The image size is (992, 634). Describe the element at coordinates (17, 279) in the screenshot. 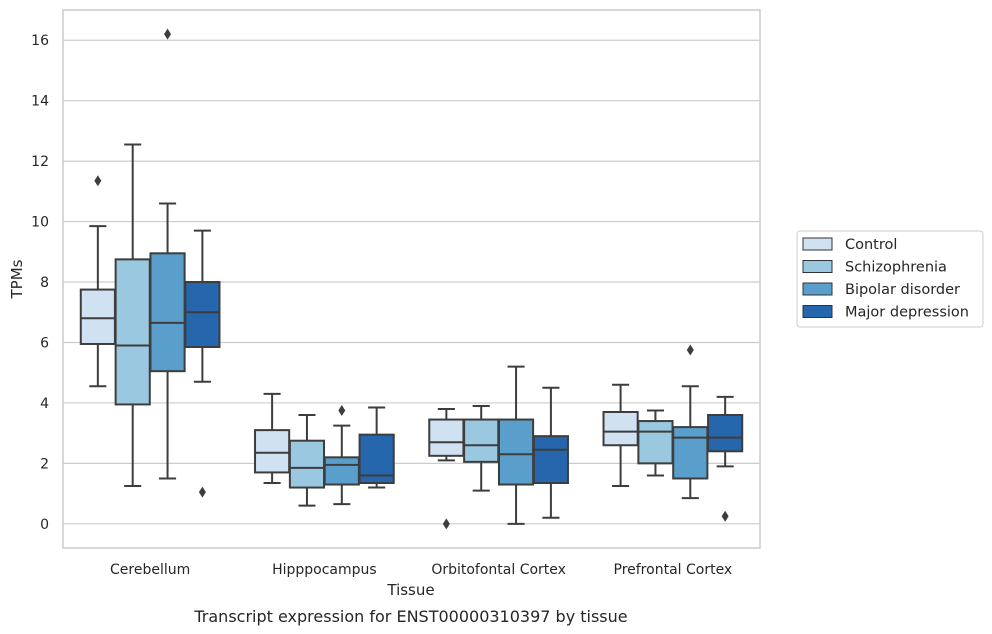

I see `y-axis-title: TPMs` at that location.